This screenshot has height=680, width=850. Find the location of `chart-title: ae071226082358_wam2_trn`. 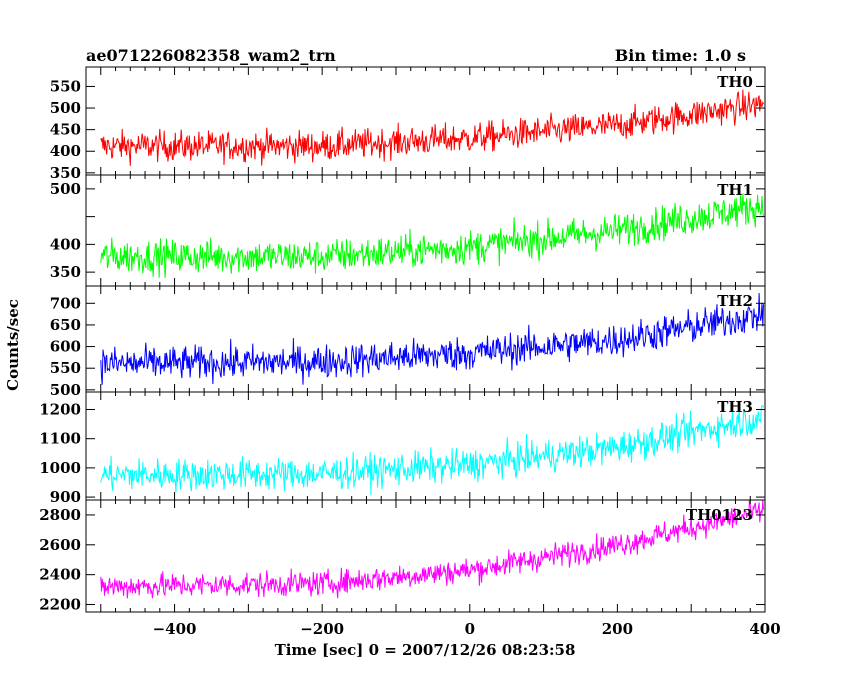

chart-title: ae071226082358_wam2_trn is located at coordinates (211, 55).